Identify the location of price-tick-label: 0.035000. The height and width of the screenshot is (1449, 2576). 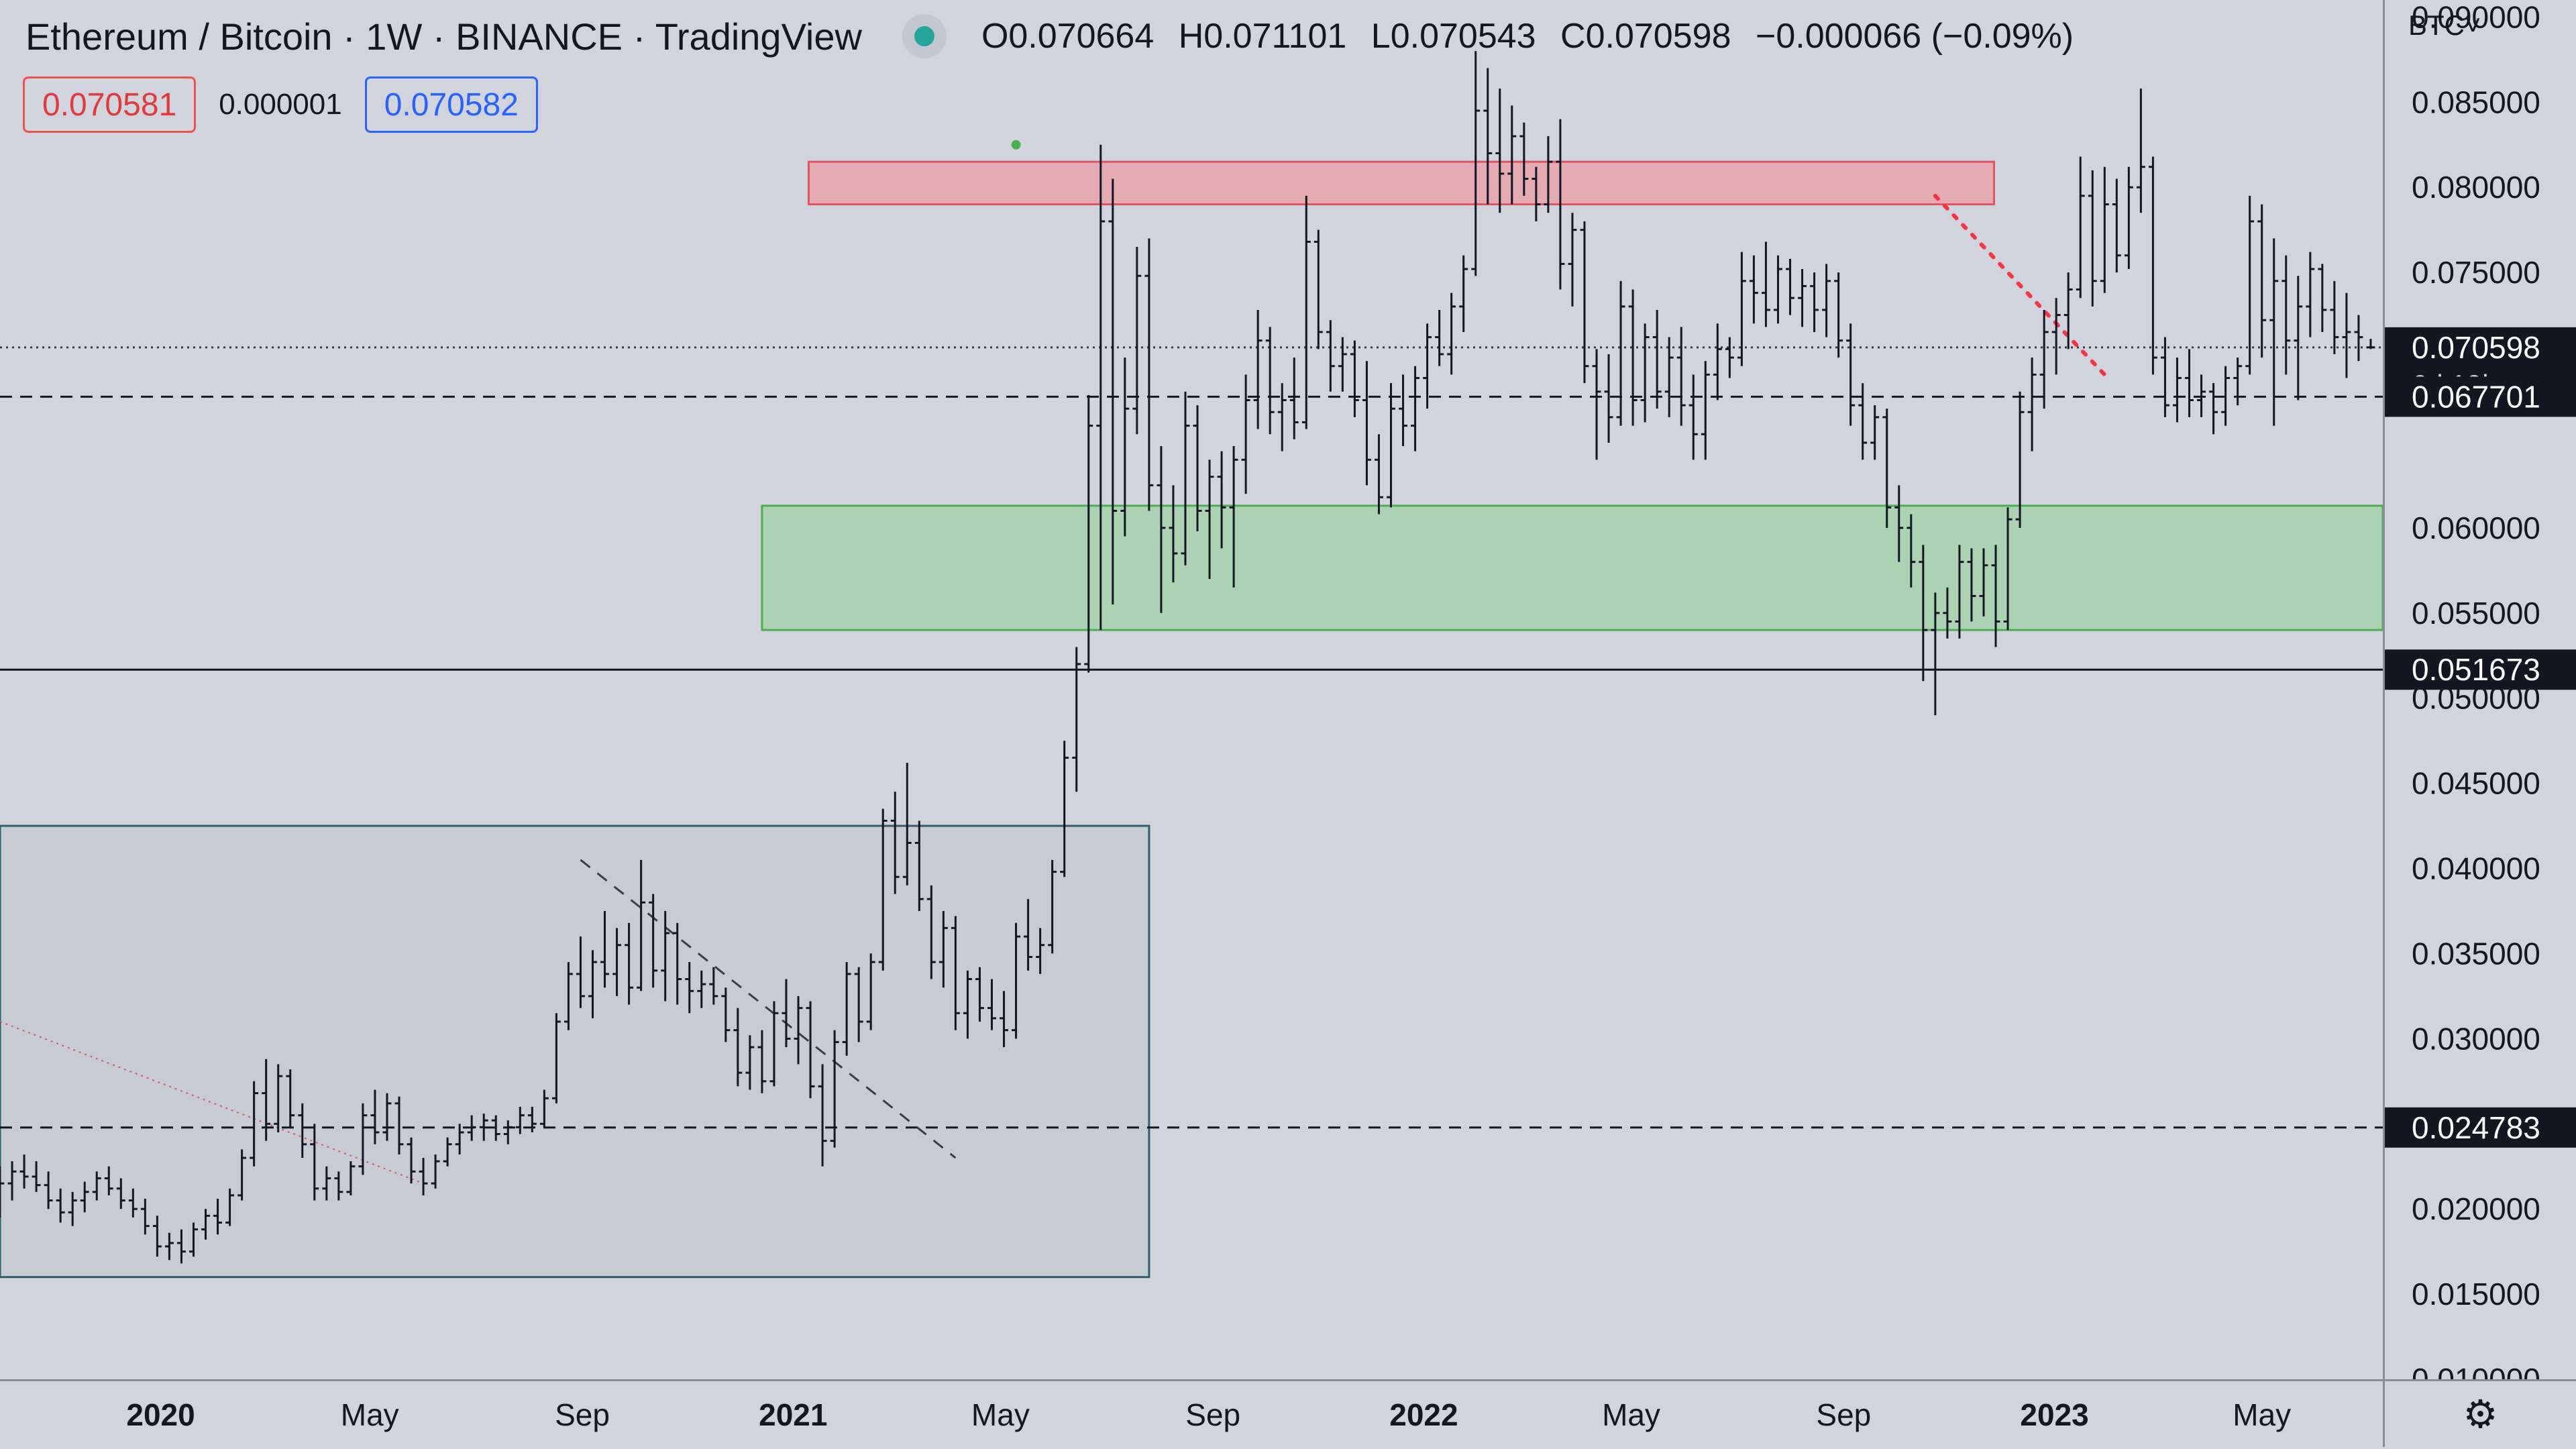
(2476, 953).